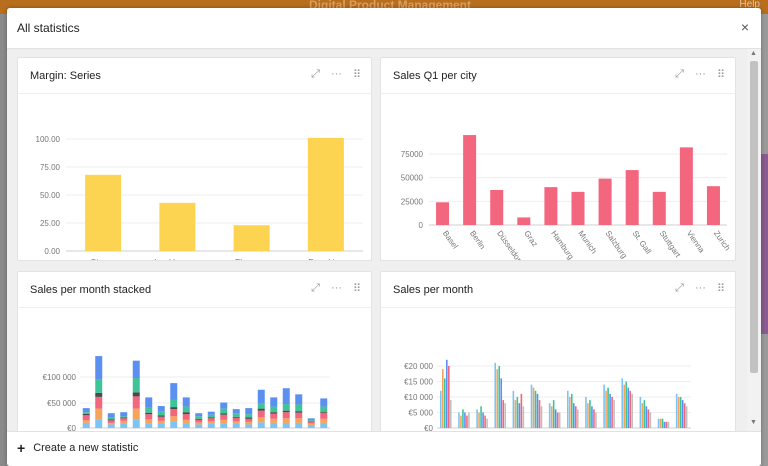 The image size is (768, 466). What do you see at coordinates (60, 377) in the screenshot?
I see `y-tick-label: €100 000` at bounding box center [60, 377].